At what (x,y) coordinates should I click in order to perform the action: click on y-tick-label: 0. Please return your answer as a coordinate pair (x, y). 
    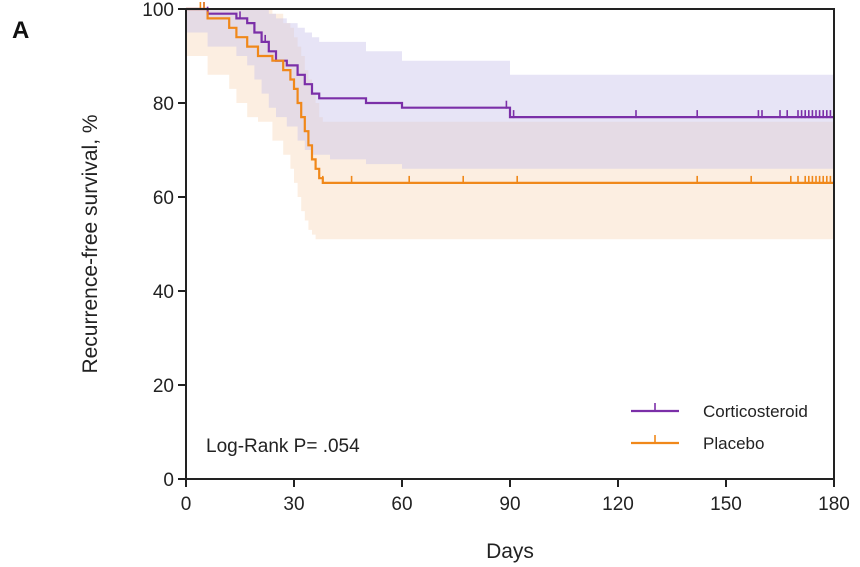
    Looking at the image, I should click on (168, 480).